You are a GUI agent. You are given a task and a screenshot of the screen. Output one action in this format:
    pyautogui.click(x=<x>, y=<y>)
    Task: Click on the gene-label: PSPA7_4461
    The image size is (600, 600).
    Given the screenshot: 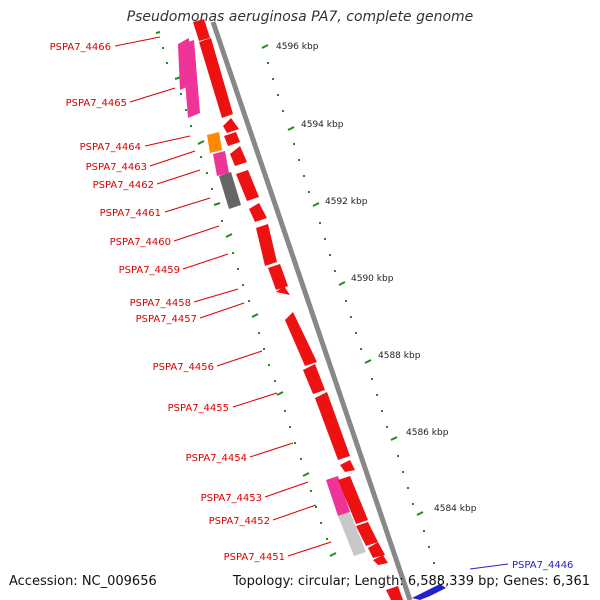 What is the action you would take?
    pyautogui.click(x=130, y=213)
    